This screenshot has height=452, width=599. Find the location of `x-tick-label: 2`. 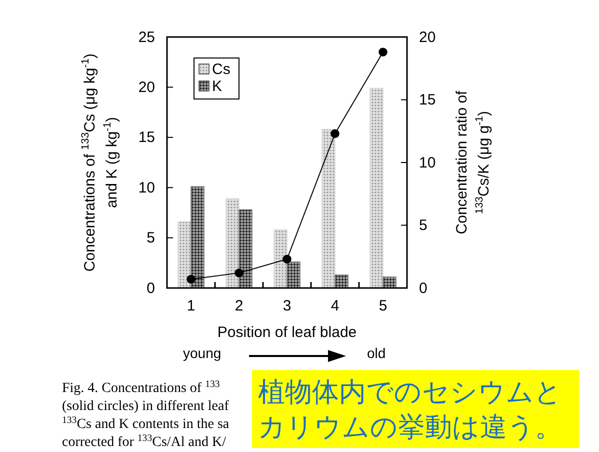

x-tick-label: 2 is located at coordinates (239, 306).